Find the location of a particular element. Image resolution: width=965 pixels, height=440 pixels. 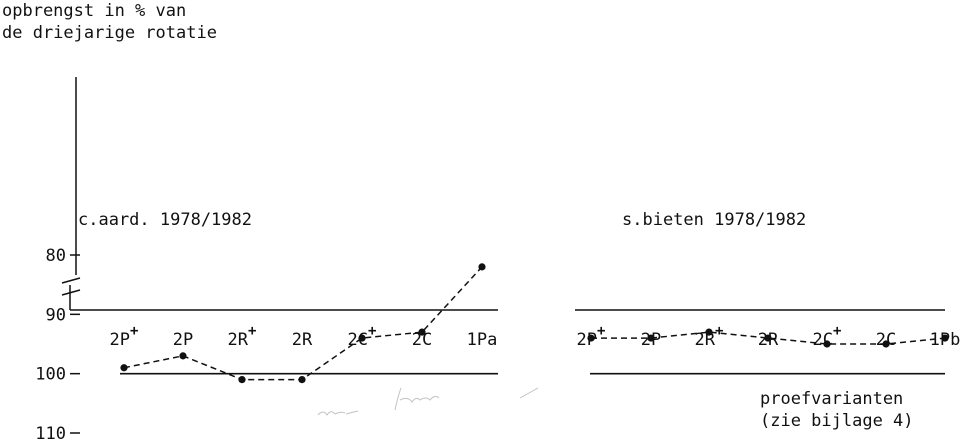

y-tick-label: 80 is located at coordinates (56, 256).